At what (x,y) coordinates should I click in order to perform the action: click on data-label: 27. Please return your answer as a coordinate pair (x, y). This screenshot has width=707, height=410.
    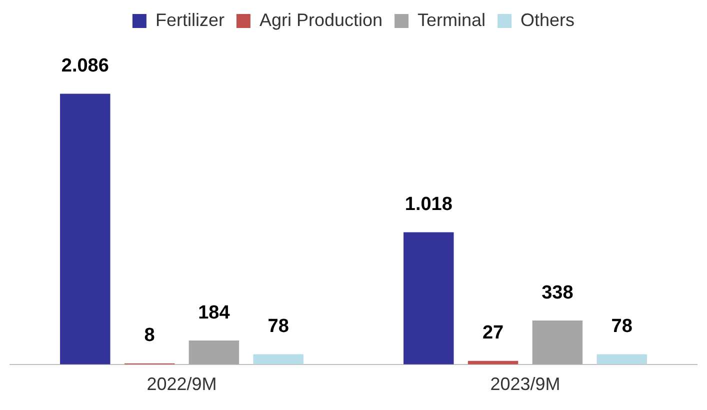
    Looking at the image, I should click on (493, 333).